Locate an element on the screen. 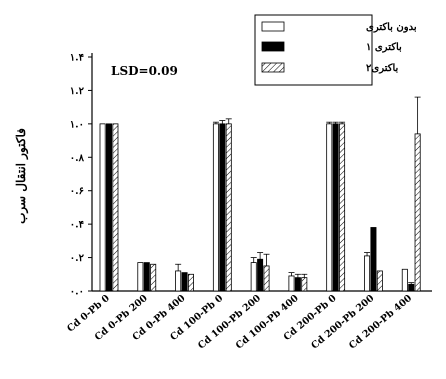 This screenshot has height=379, width=446. x-tick-label: Cd 200-Pb 400 is located at coordinates (380, 322).